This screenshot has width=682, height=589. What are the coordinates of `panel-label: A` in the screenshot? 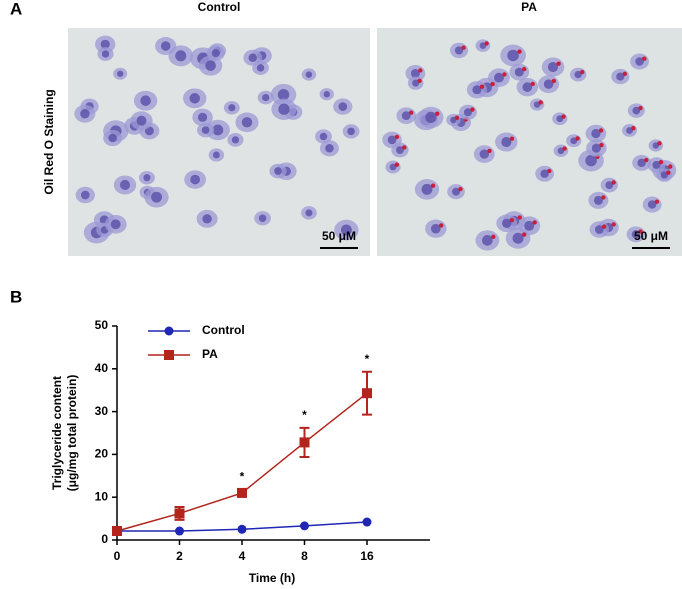 It's located at (16, 9).